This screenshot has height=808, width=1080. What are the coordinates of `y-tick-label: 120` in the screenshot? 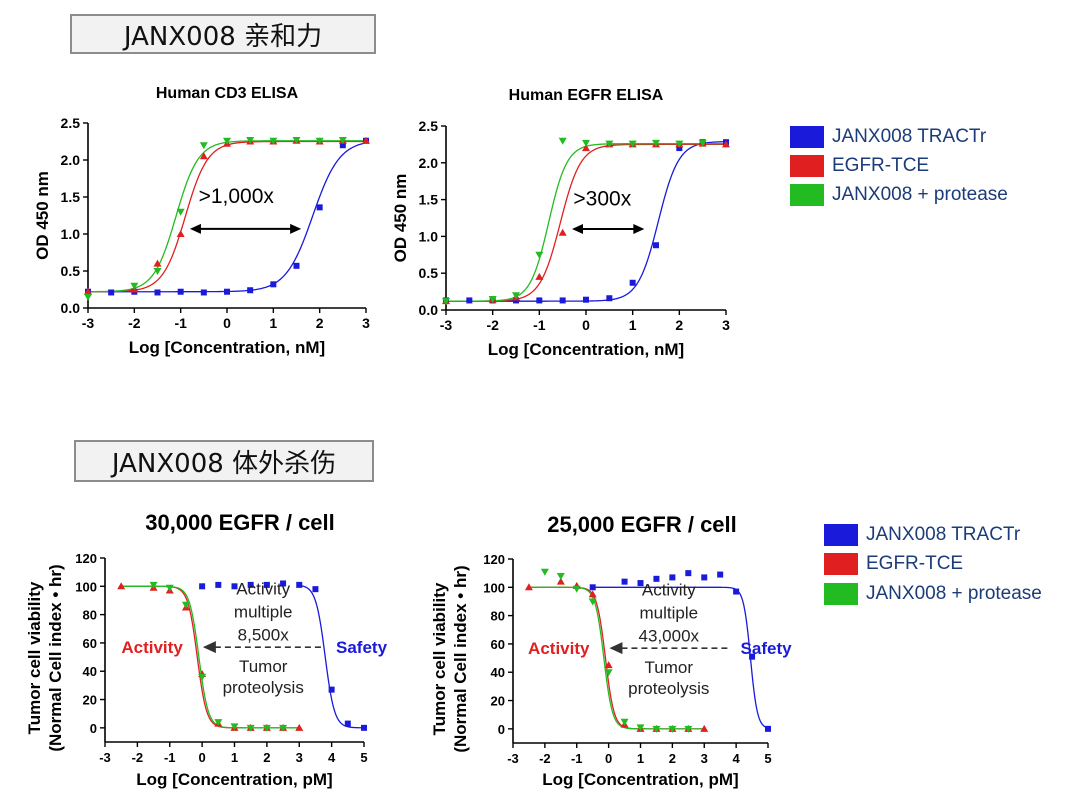 It's located at (86, 558).